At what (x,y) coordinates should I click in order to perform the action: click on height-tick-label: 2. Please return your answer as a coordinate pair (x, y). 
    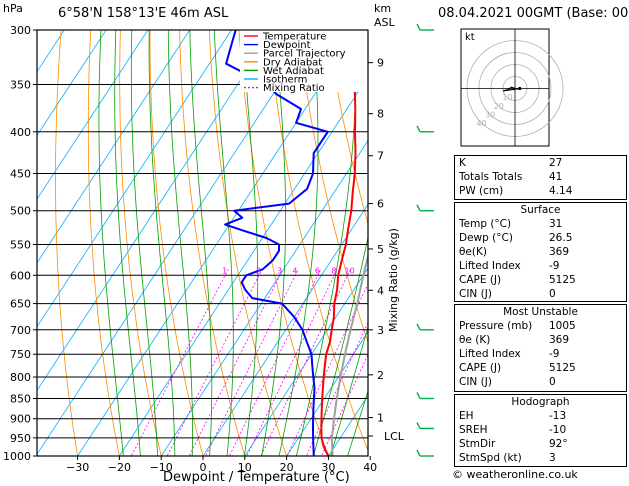
    Looking at the image, I should click on (380, 375).